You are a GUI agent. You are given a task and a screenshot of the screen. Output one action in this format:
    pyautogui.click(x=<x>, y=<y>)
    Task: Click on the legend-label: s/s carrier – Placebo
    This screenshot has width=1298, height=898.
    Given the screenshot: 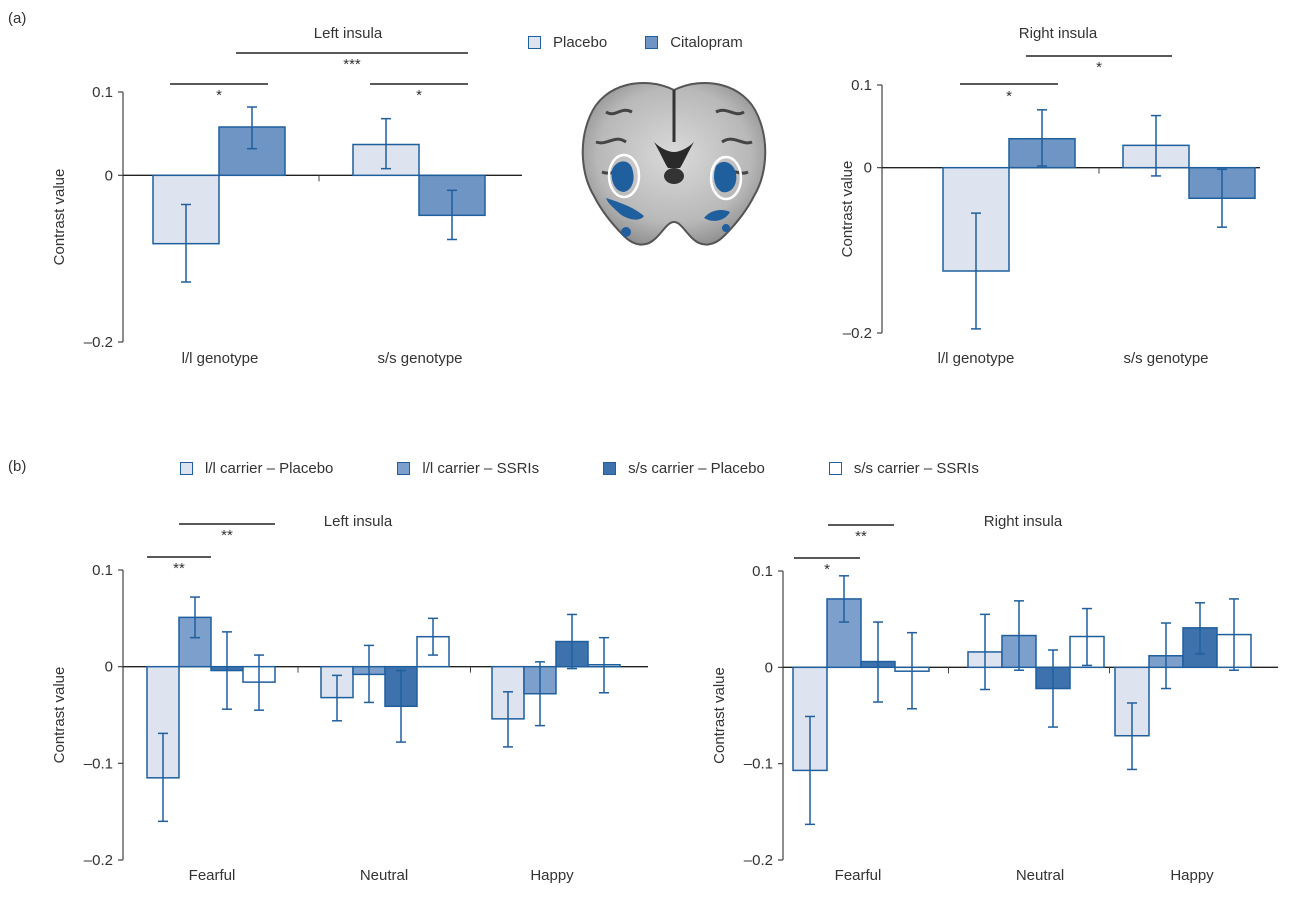 What is the action you would take?
    pyautogui.click(x=696, y=468)
    